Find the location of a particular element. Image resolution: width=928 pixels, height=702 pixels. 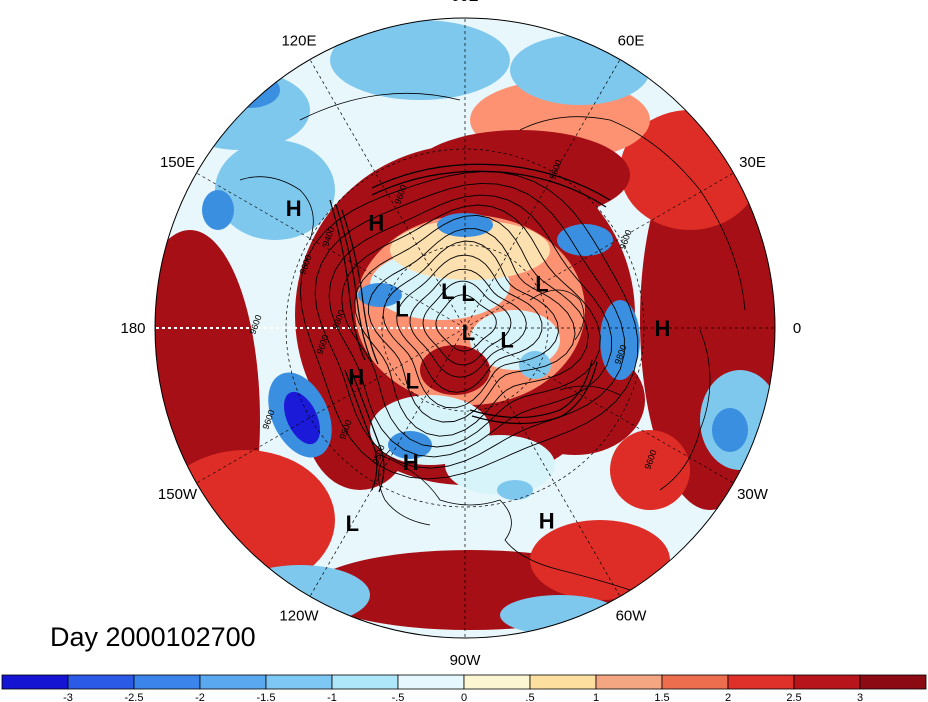

colorbar-tick-label: -.5 is located at coordinates (398, 697).